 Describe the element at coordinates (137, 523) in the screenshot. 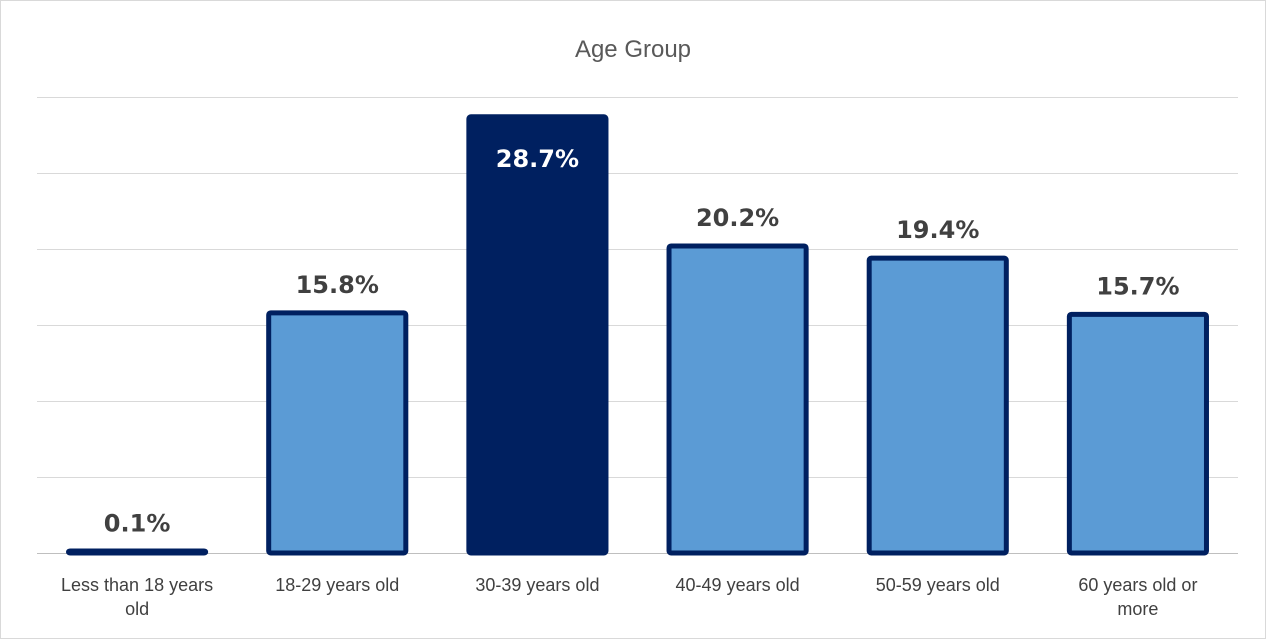

I see `data-label: 0.1%` at that location.